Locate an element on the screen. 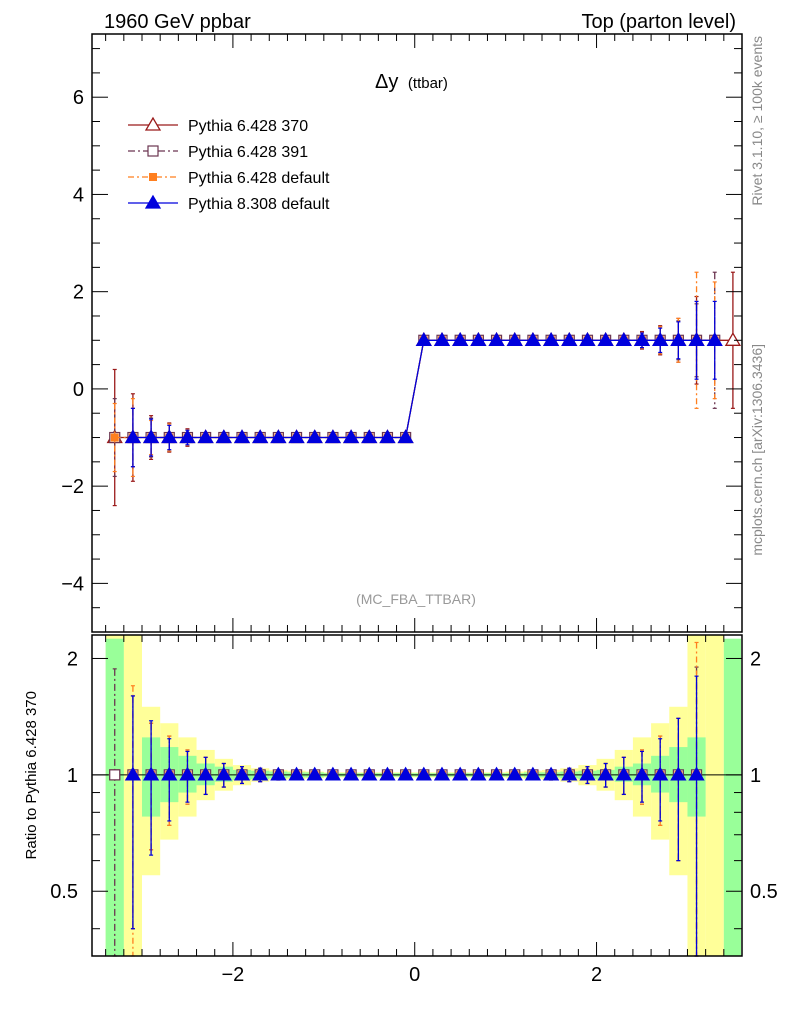  legend-label: Pythia 6.428 391 is located at coordinates (248, 152).